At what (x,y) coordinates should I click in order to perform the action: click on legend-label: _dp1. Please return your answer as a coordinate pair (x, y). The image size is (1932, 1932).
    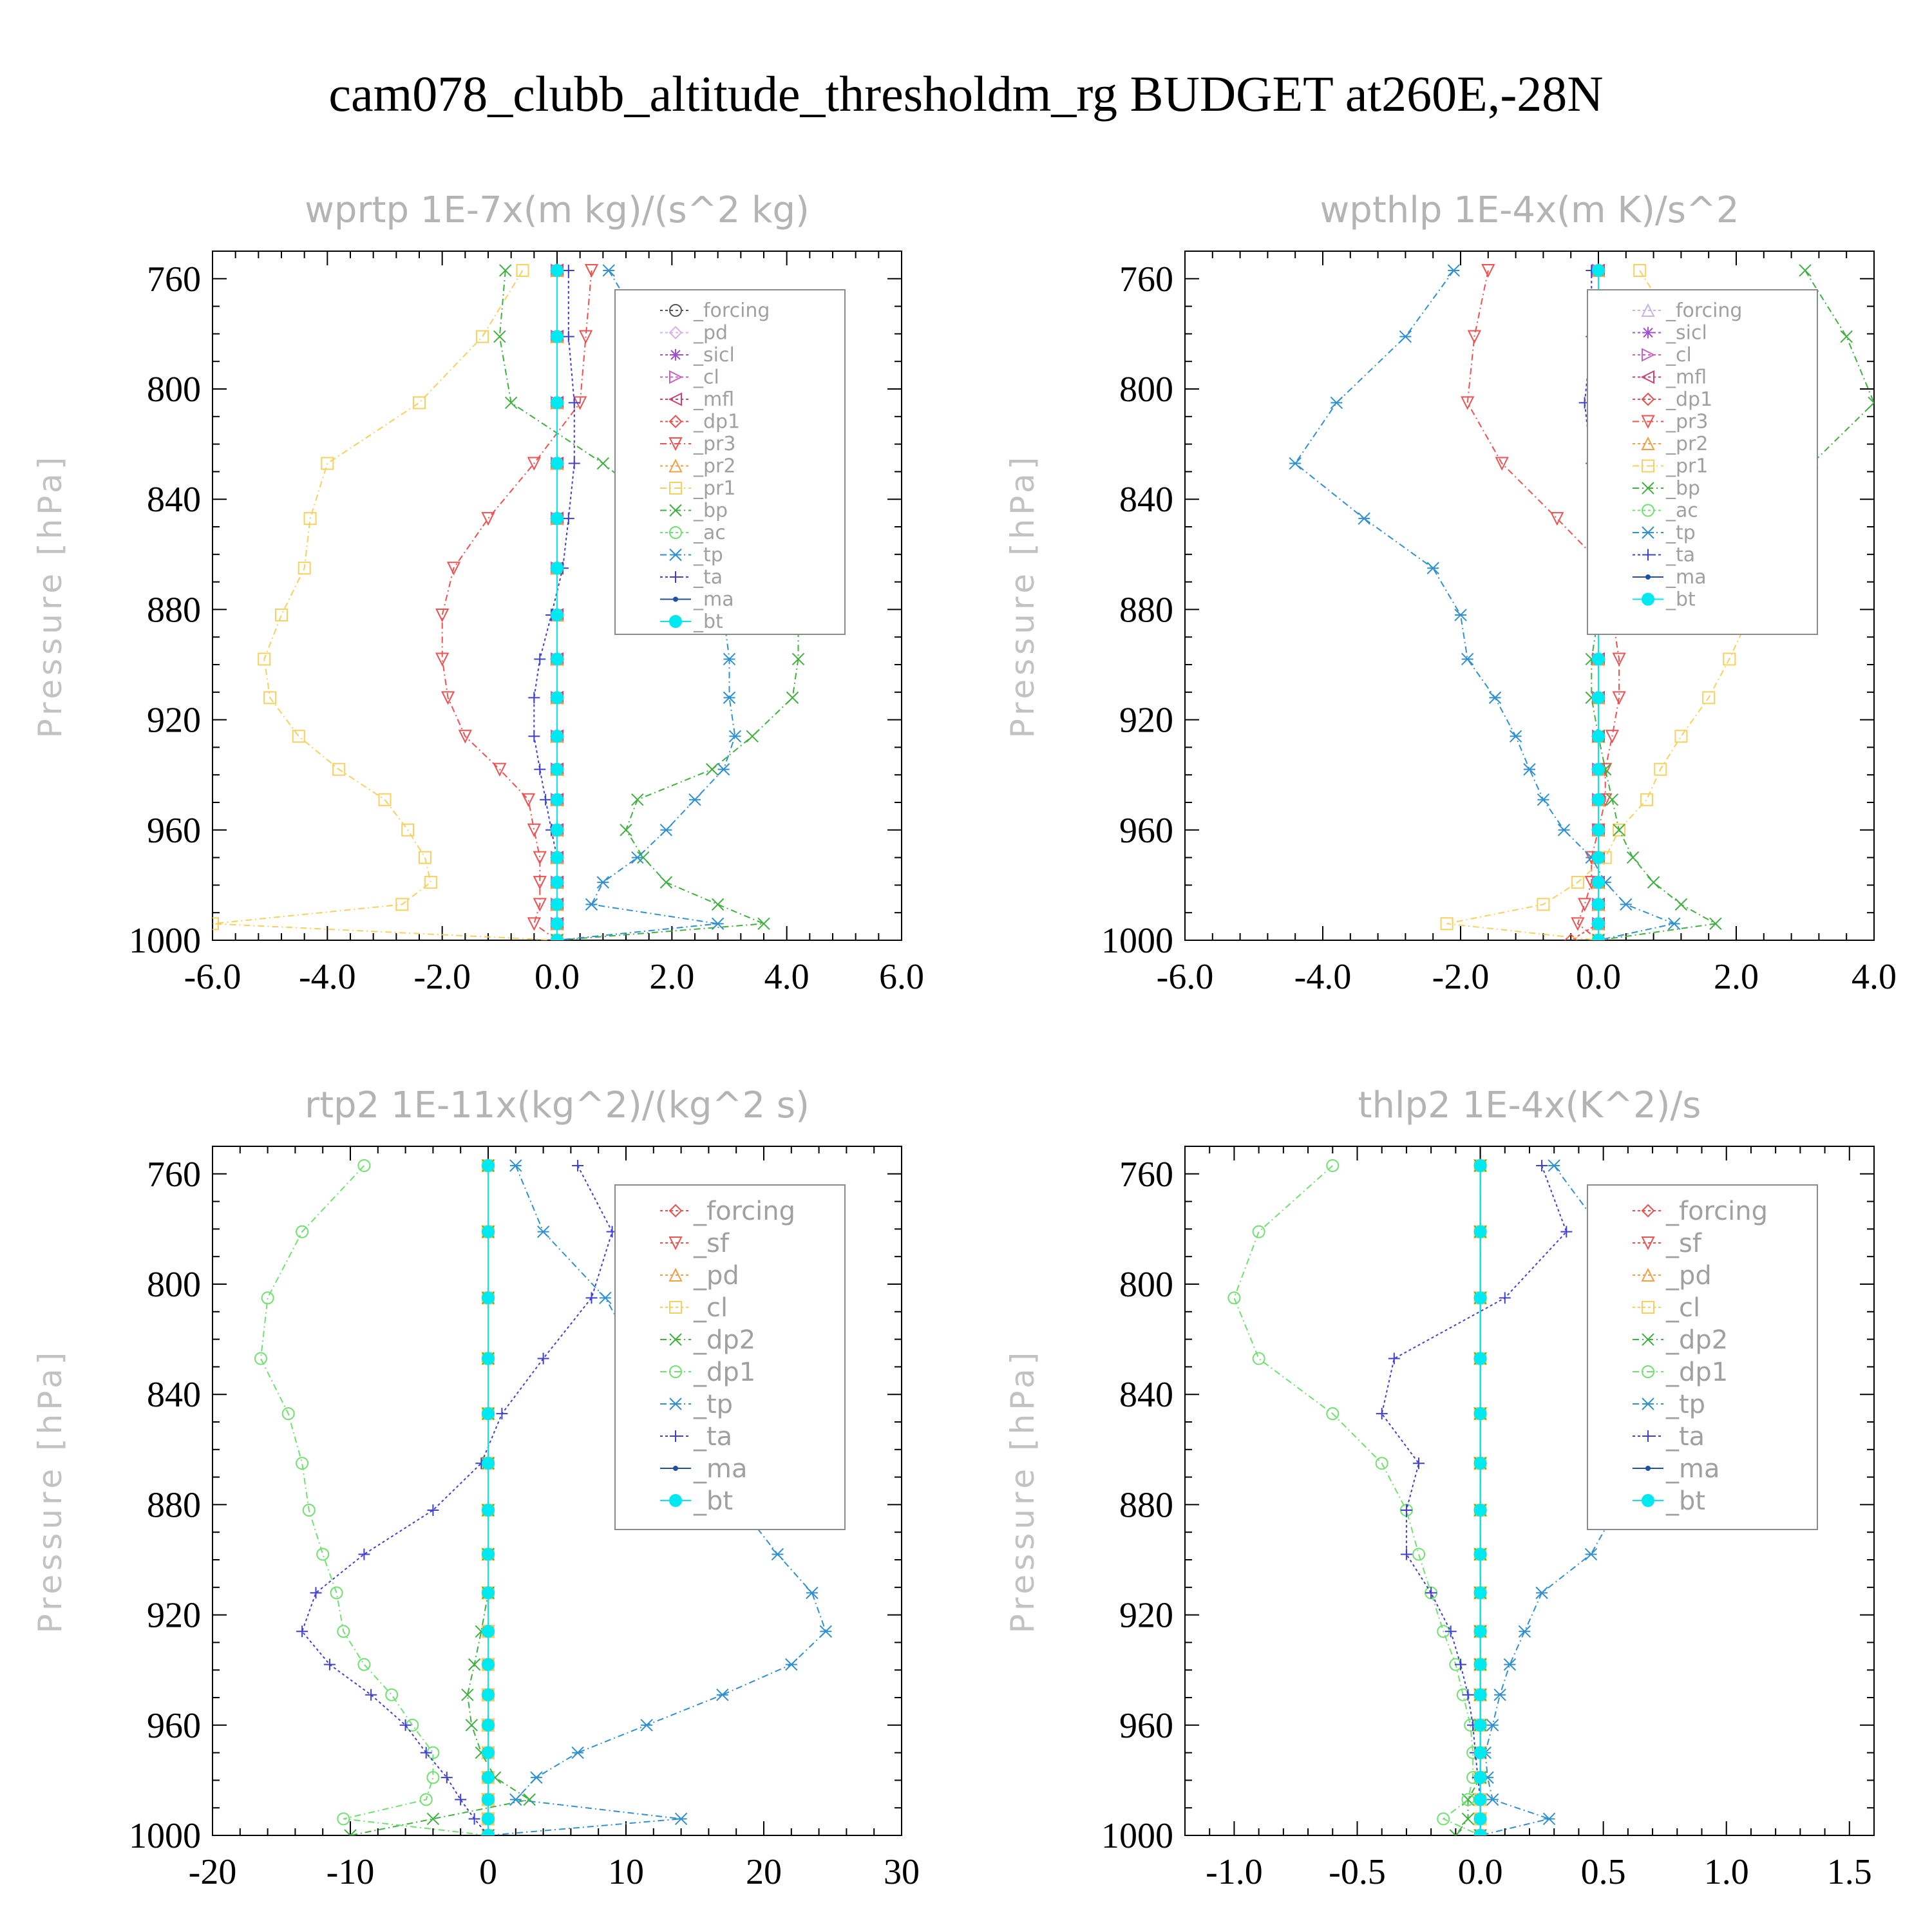
    Looking at the image, I should click on (724, 1372).